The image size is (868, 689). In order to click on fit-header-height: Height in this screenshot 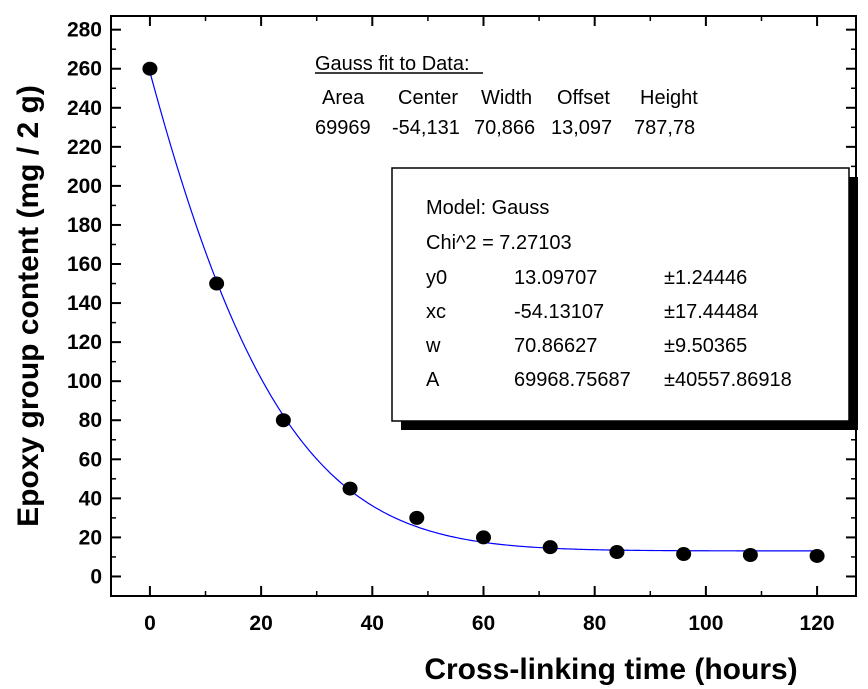, I will do `click(669, 98)`.